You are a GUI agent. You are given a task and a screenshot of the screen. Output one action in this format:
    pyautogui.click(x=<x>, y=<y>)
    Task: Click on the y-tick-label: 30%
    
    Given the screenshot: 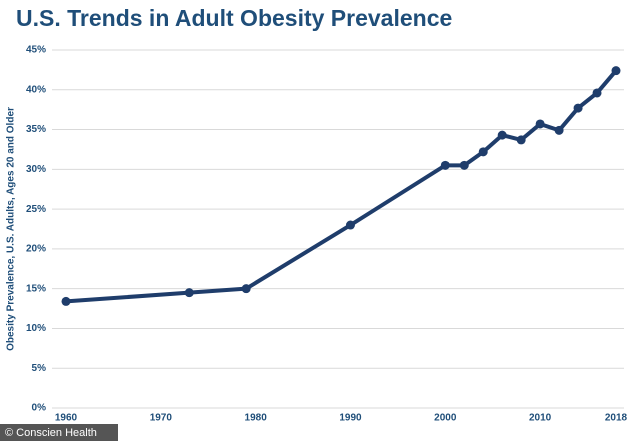 What is the action you would take?
    pyautogui.click(x=36, y=169)
    